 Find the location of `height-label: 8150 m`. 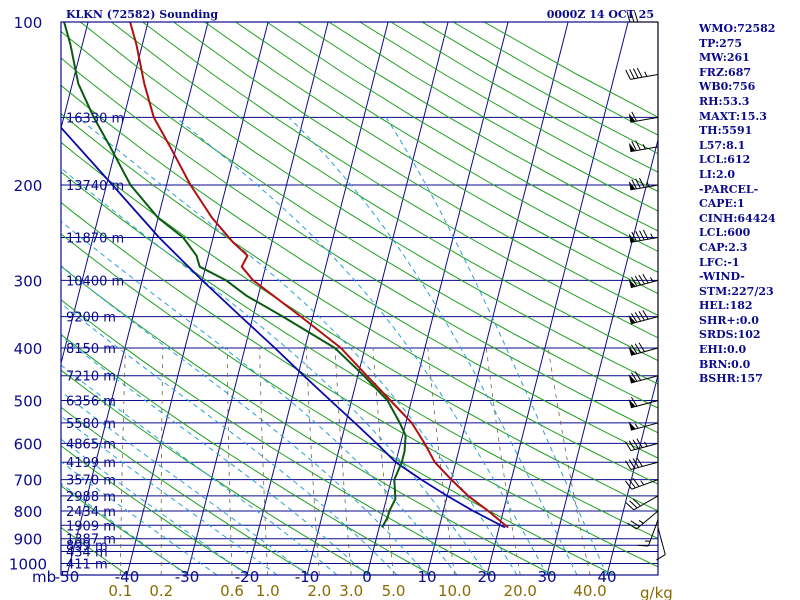

height-label: 8150 m is located at coordinates (91, 349).